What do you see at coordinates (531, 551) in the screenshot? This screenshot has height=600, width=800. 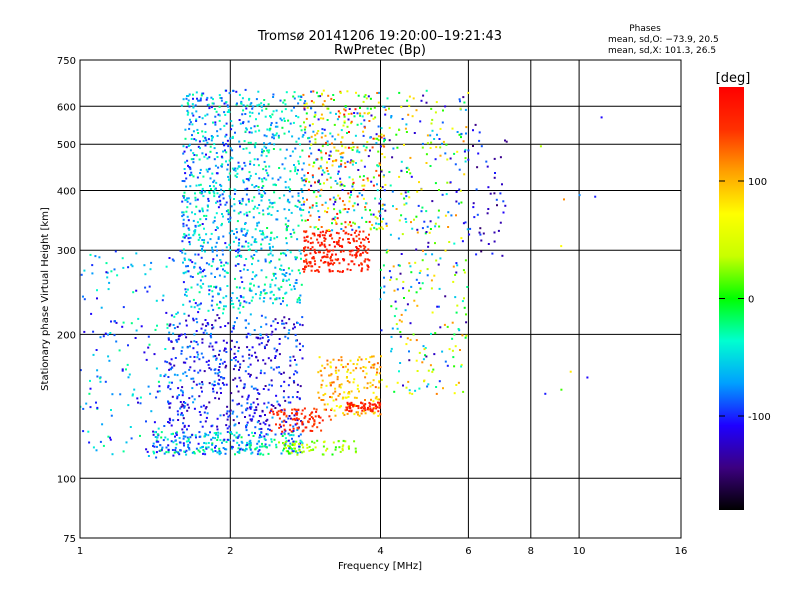 I see `x-tick-label: 8` at bounding box center [531, 551].